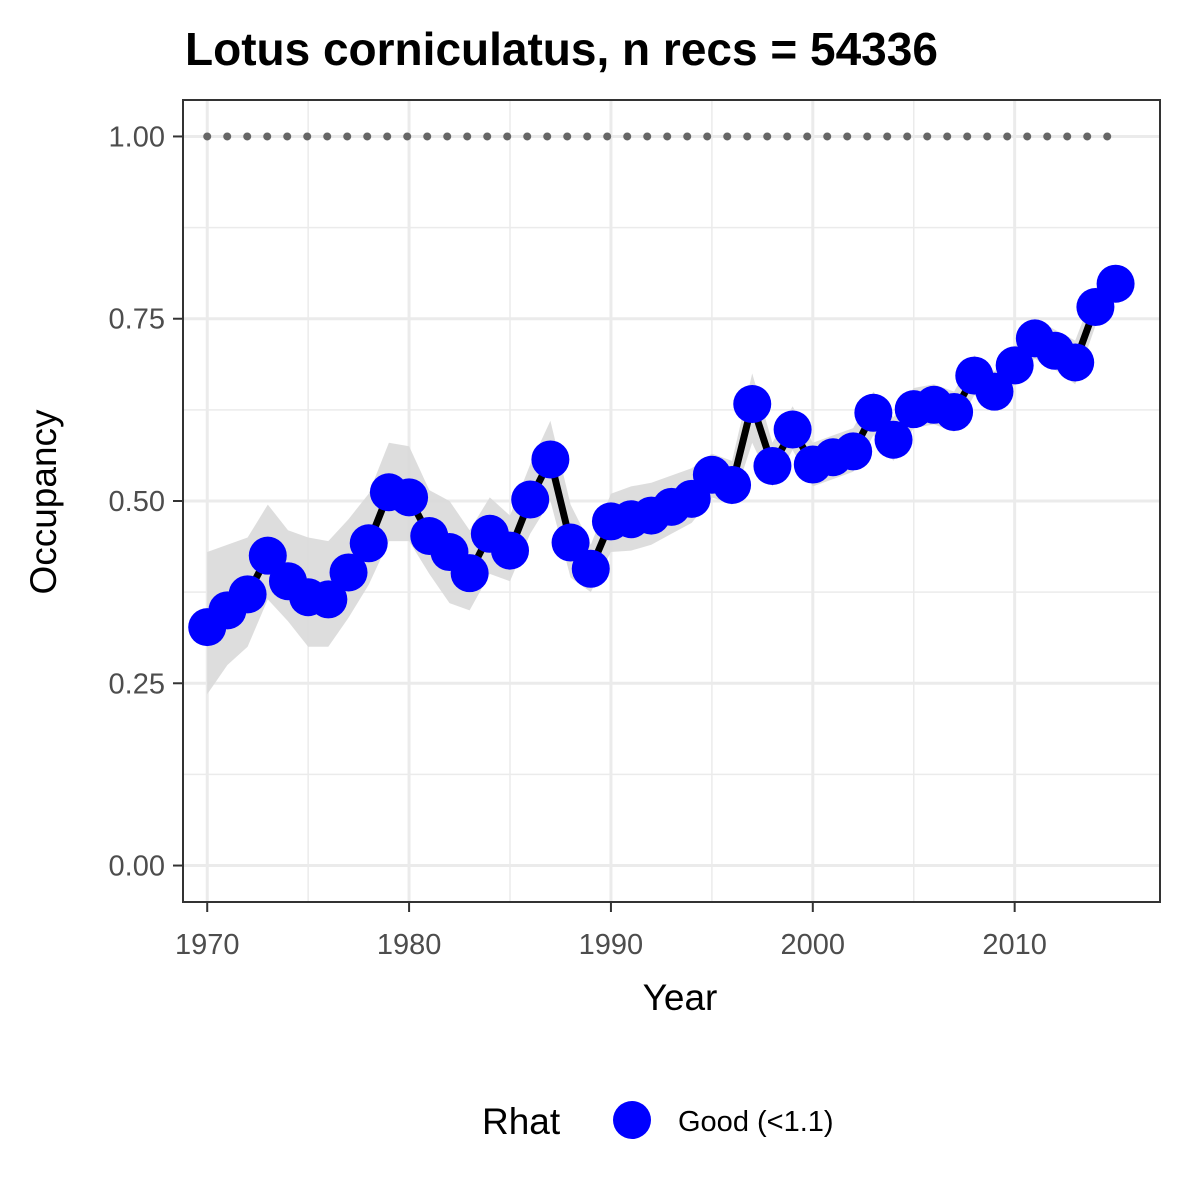 This screenshot has width=1200, height=1200. What do you see at coordinates (409, 497) in the screenshot?
I see `data-point-1980` at bounding box center [409, 497].